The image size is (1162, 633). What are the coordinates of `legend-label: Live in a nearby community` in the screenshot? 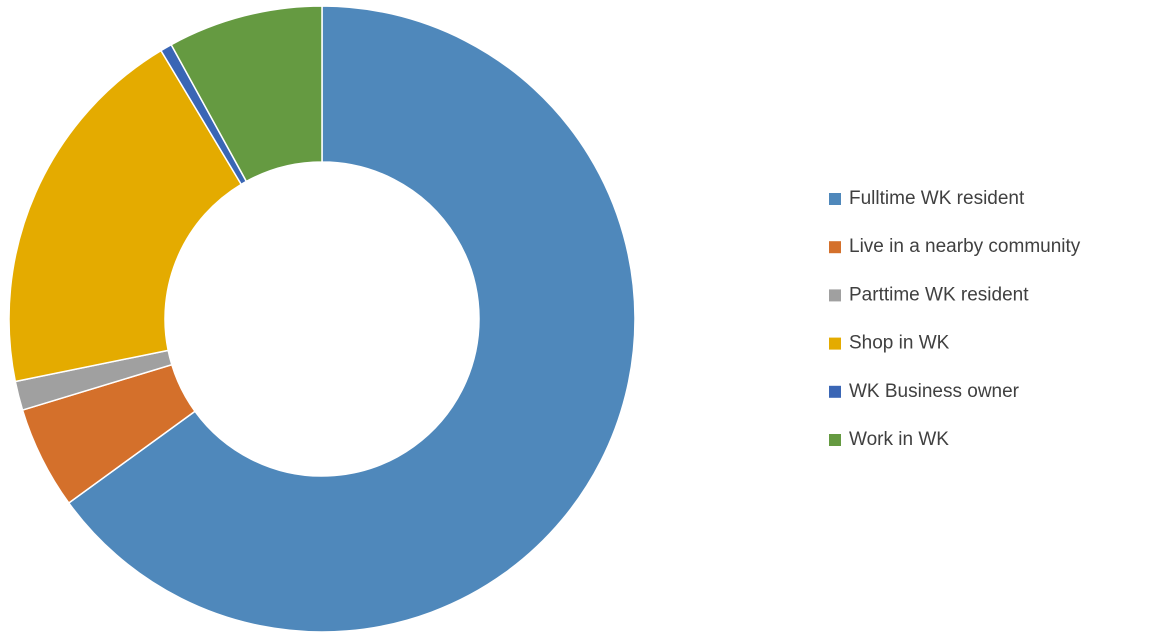 It's located at (965, 246).